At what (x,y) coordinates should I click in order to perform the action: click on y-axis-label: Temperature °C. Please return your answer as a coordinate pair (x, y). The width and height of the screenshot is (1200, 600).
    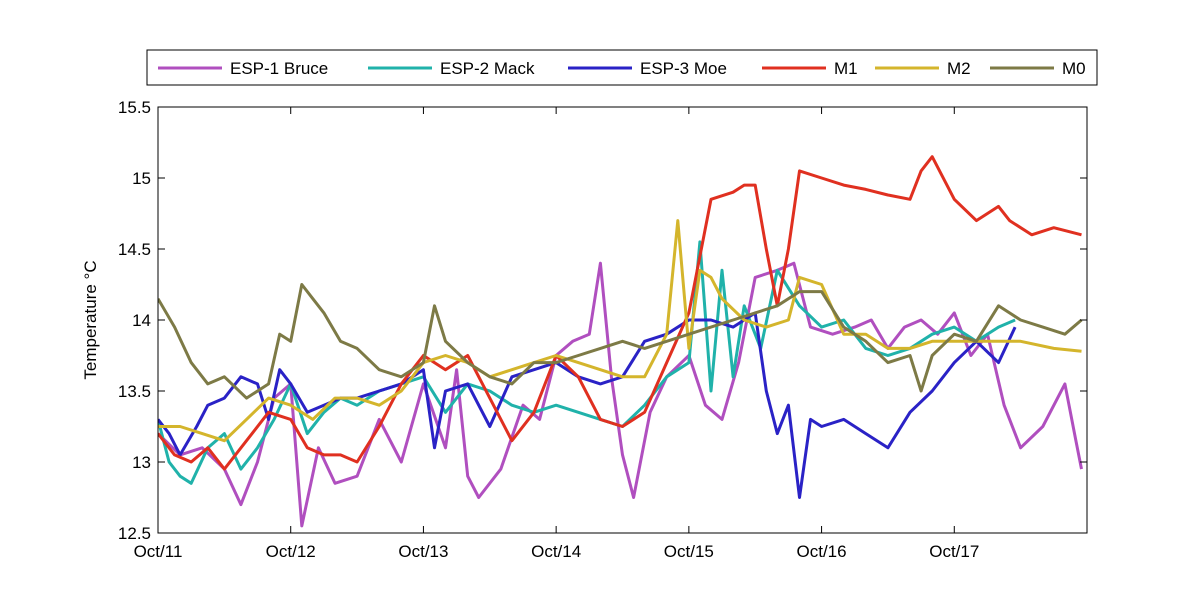
    Looking at the image, I should click on (90, 319).